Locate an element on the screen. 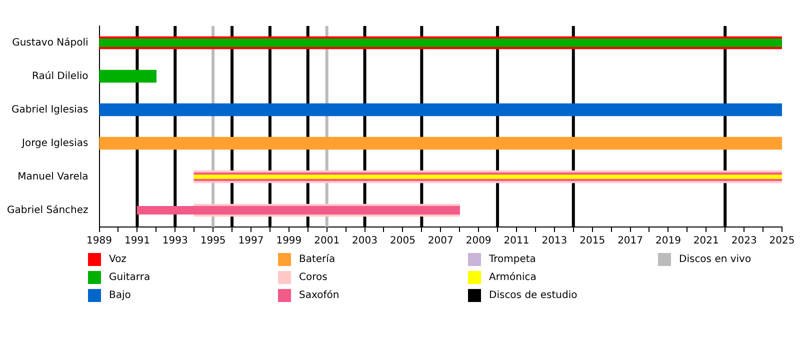 The width and height of the screenshot is (800, 350). y-tick-label: Manuel Varela is located at coordinates (53, 176).